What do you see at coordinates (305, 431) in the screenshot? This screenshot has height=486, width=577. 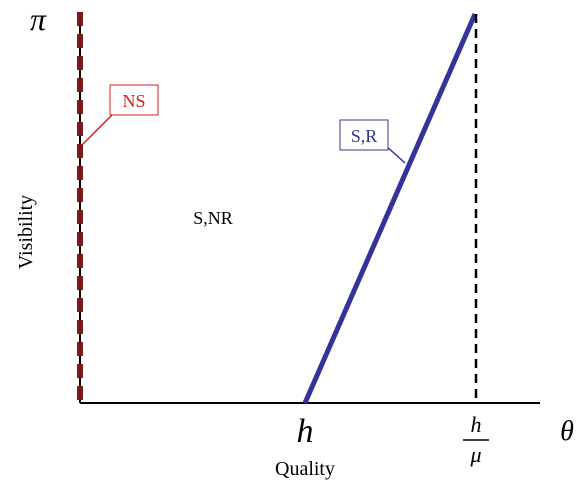 I see `h-tick-label: h` at bounding box center [305, 431].